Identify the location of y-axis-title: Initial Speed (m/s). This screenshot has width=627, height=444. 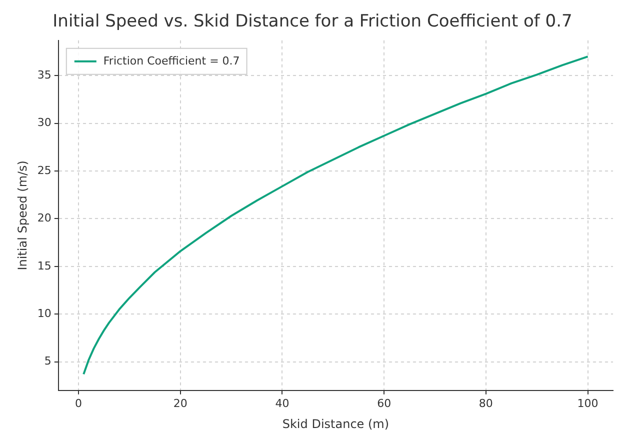
(22, 215).